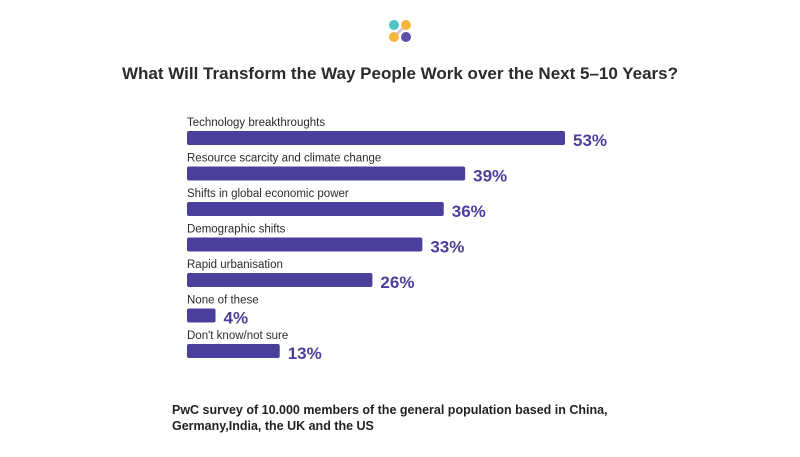  What do you see at coordinates (490, 176) in the screenshot?
I see `value-label: 39%` at bounding box center [490, 176].